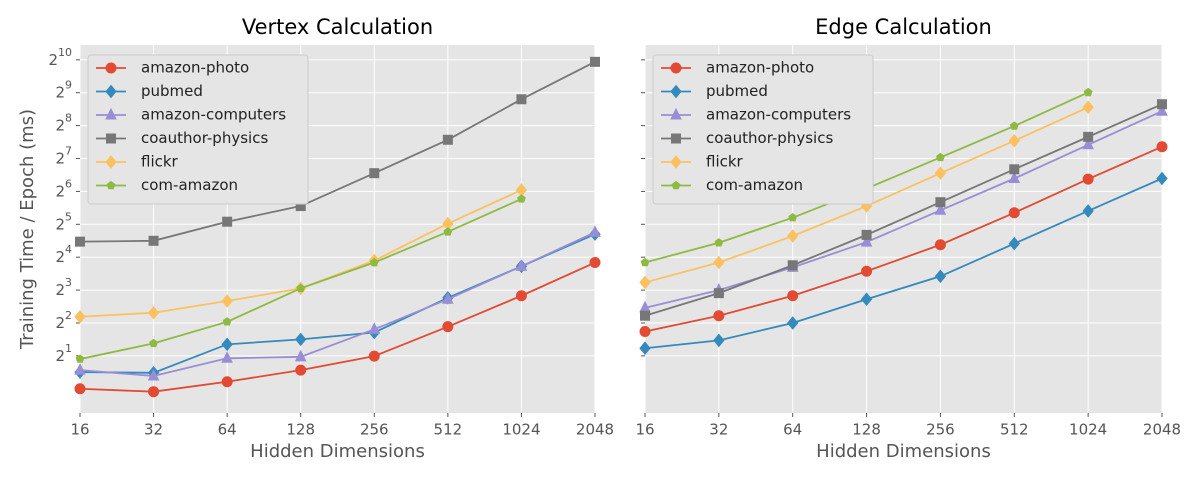 The width and height of the screenshot is (1200, 480). What do you see at coordinates (63, 320) in the screenshot?
I see `y-tick-label: 22` at bounding box center [63, 320].